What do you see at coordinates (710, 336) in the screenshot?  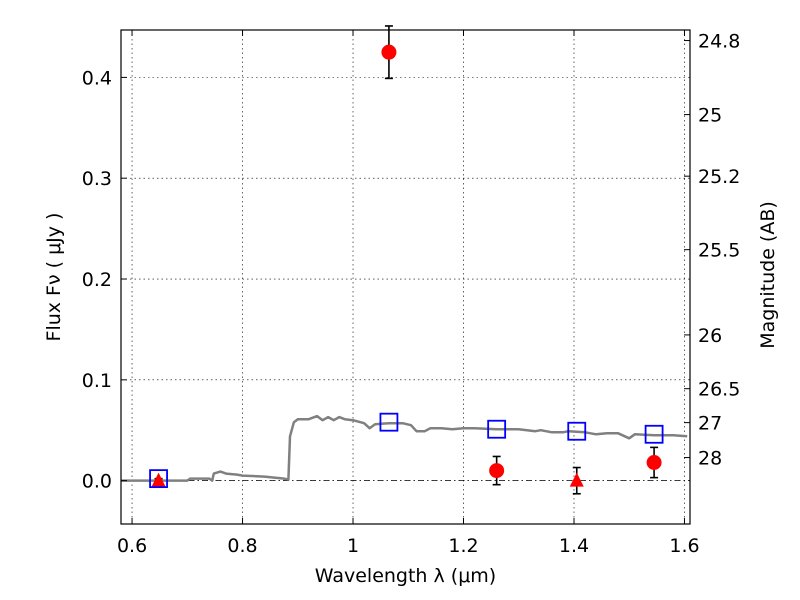 I see `magnitude-tick-label: 26` at bounding box center [710, 336].